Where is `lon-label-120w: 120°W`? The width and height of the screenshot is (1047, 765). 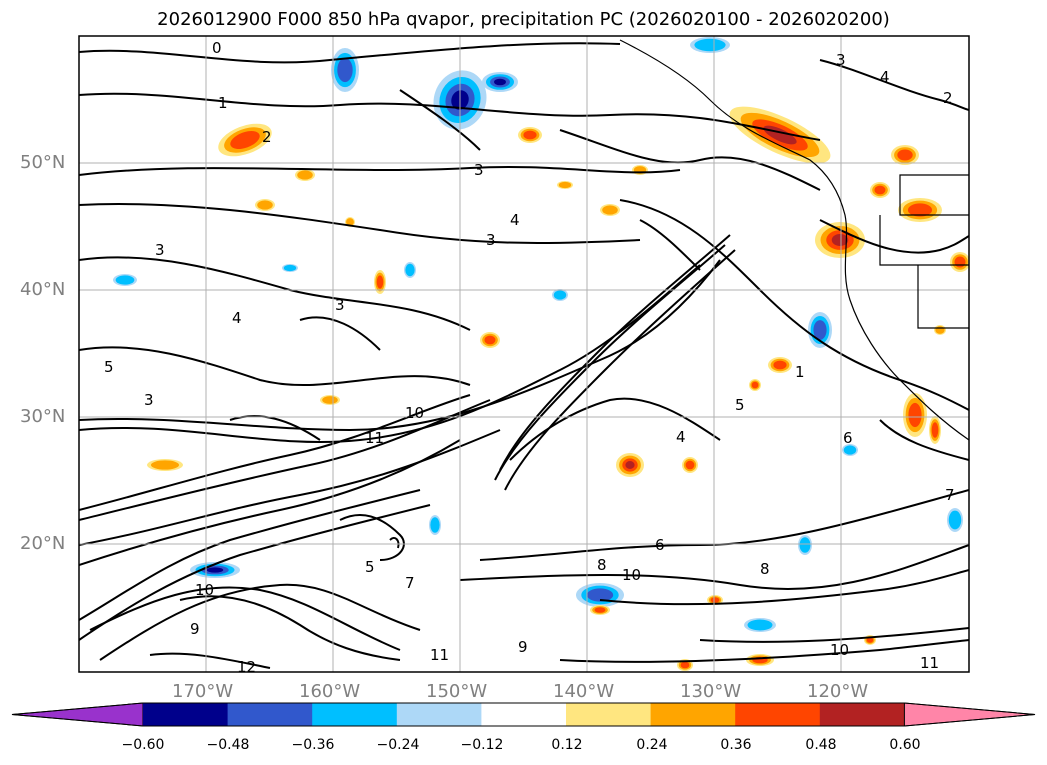
lon-label-120w: 120°W is located at coordinates (838, 691).